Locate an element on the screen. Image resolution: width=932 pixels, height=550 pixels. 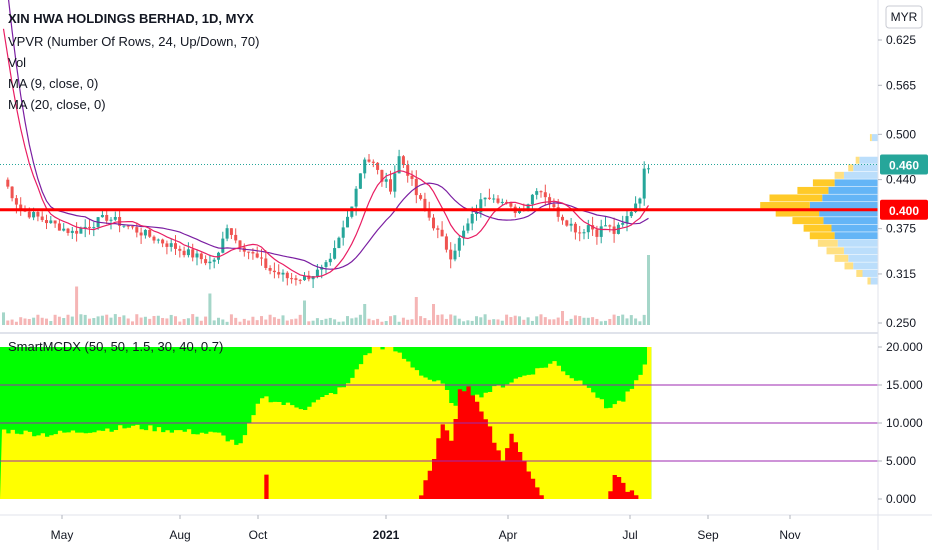
indicator-ma9: MA (9, close, 0) is located at coordinates (53, 83).